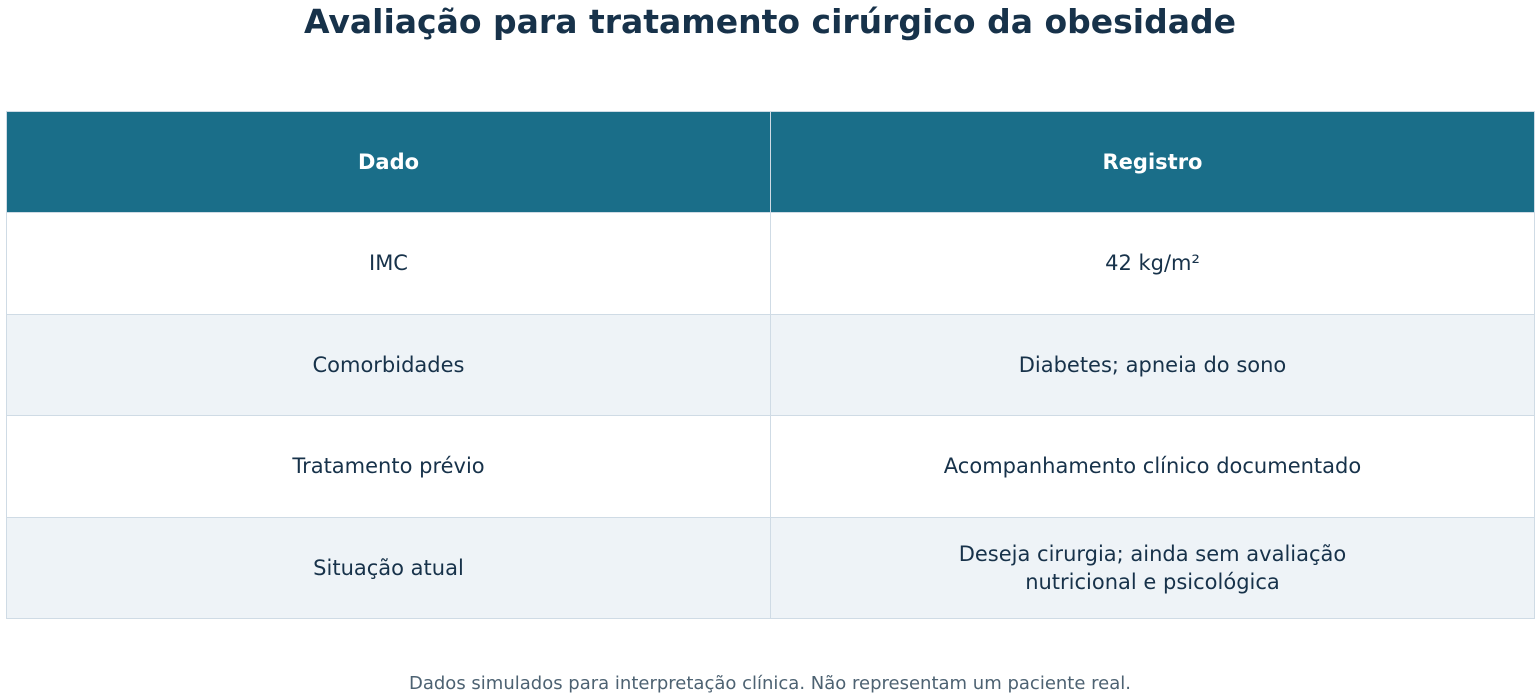 This screenshot has height=700, width=1540. I want to click on table-cell-field: IMC, so click(388, 263).